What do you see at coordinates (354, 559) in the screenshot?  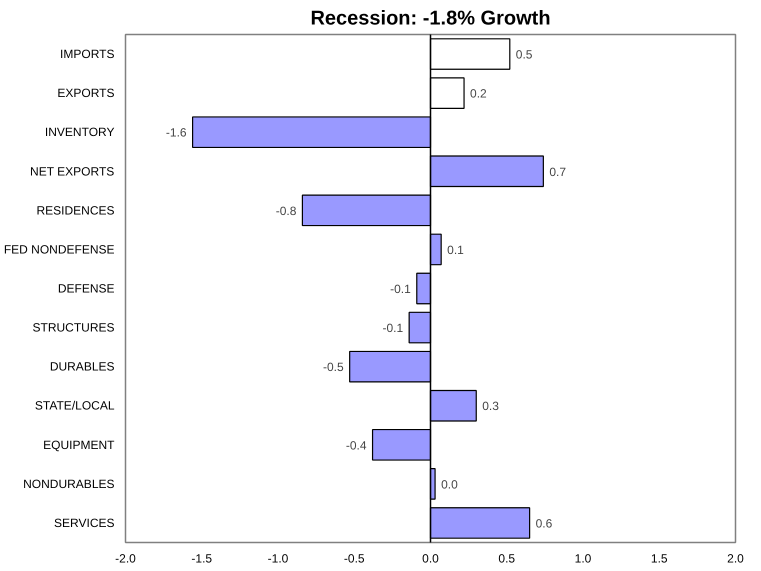 I see `x-tick-label: -0.5` at bounding box center [354, 559].